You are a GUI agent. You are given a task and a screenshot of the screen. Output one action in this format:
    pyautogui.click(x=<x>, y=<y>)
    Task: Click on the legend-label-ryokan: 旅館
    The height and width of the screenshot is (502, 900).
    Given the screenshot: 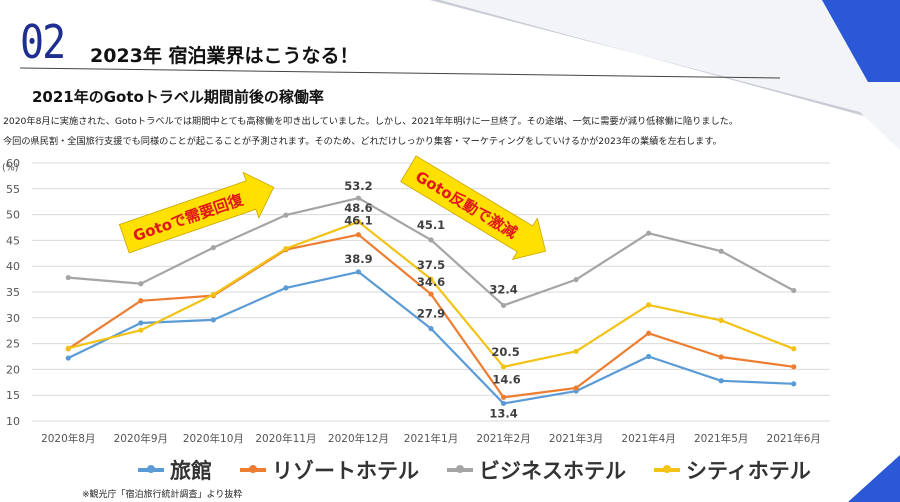 What is the action you would take?
    pyautogui.click(x=191, y=471)
    